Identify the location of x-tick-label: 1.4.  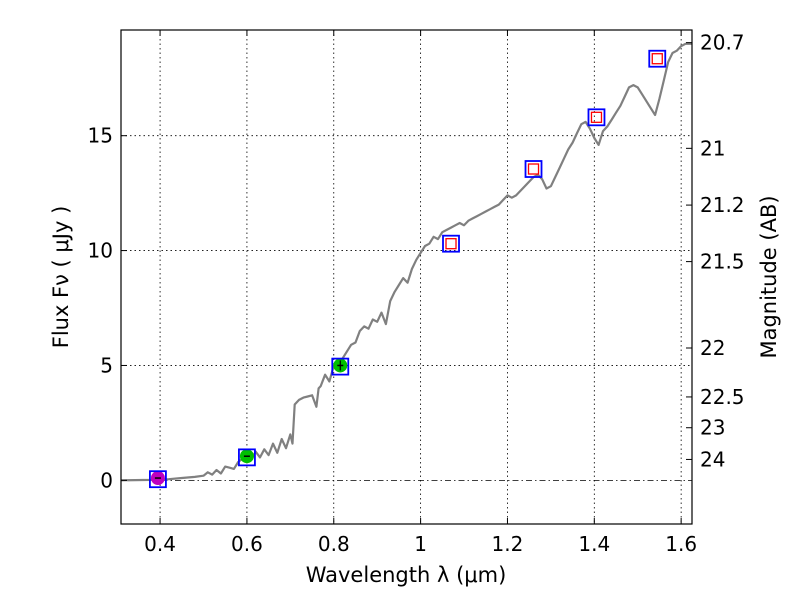
(594, 544).